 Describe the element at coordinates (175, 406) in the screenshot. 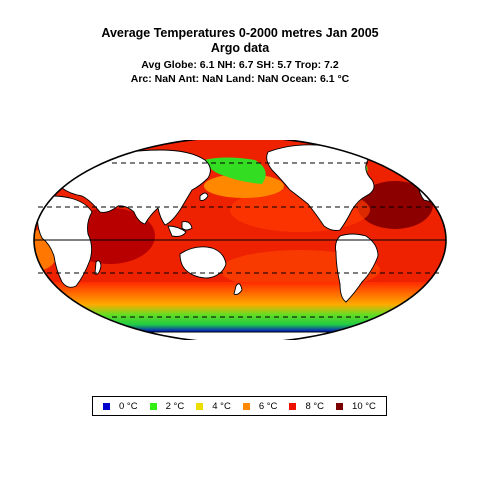

I see `legend-label: 2 °C` at that location.